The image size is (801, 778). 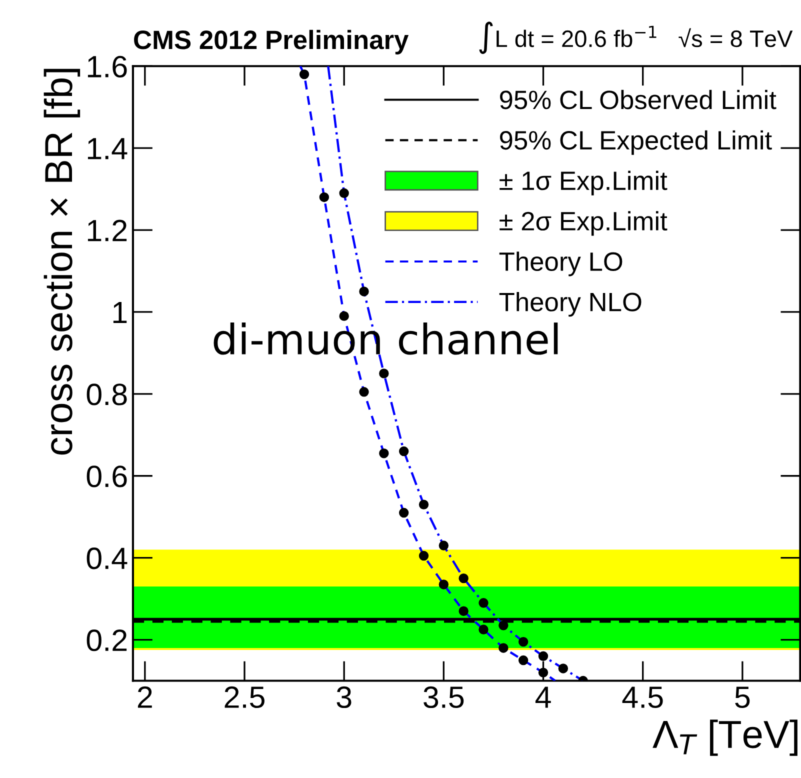 I want to click on legend-label: ± 1σ Exp.Limit, so click(x=584, y=183).